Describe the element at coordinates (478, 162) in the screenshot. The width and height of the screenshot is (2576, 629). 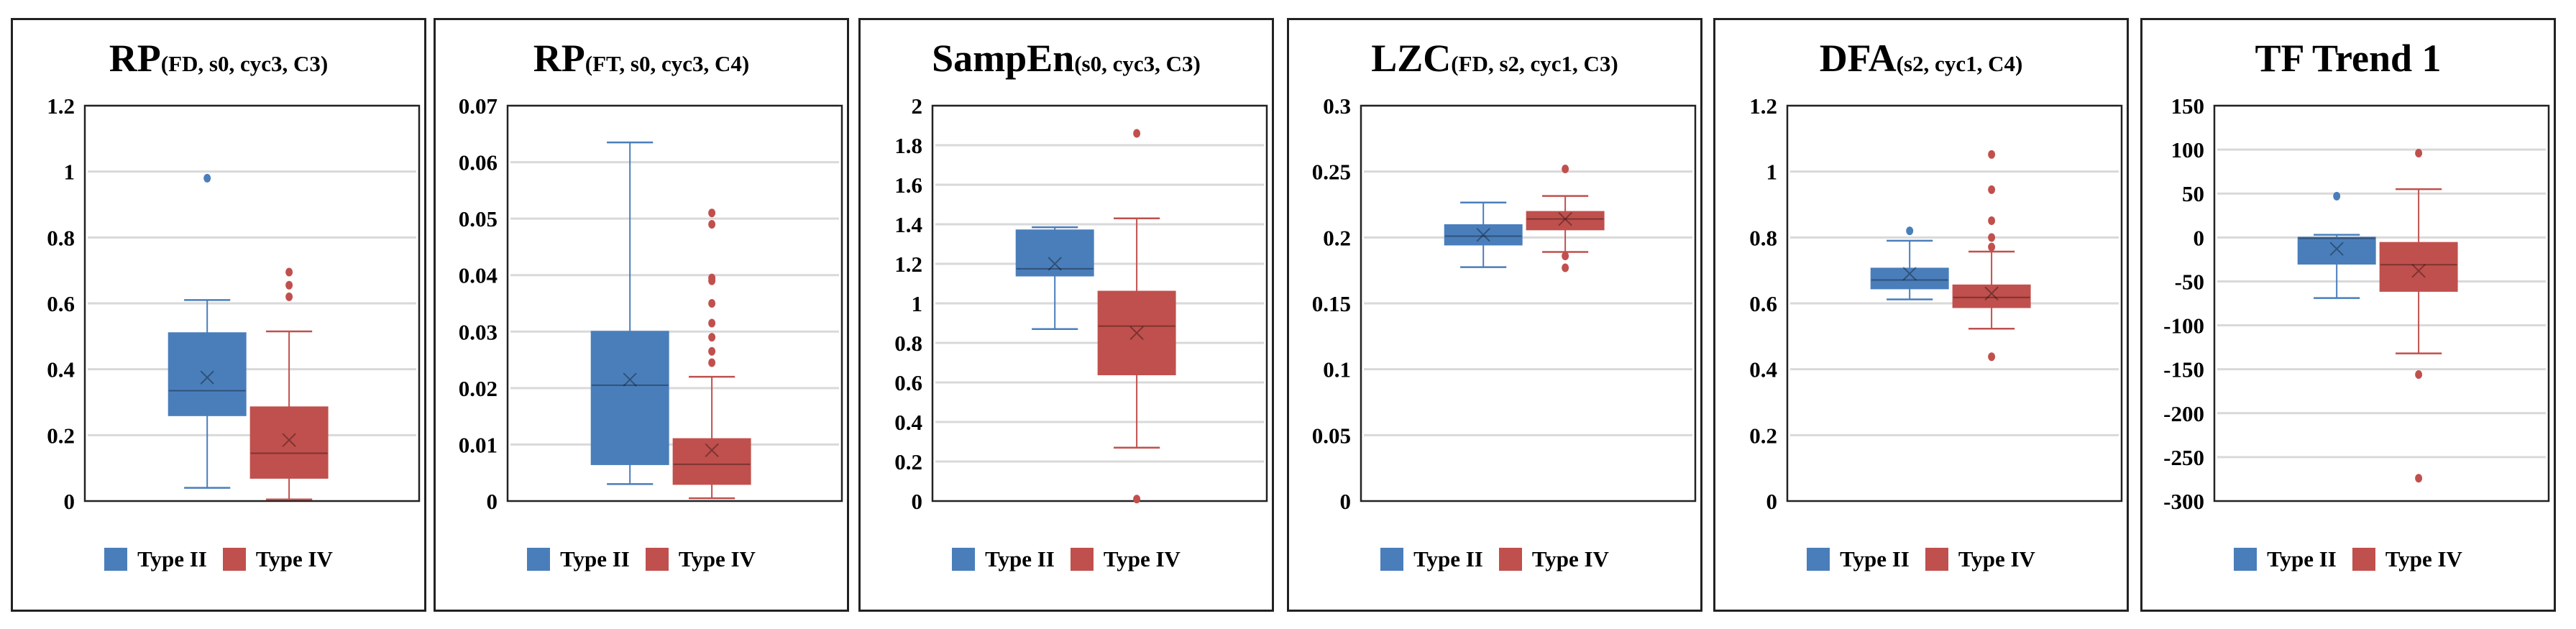
I see `y-tick-label: 0.06` at that location.